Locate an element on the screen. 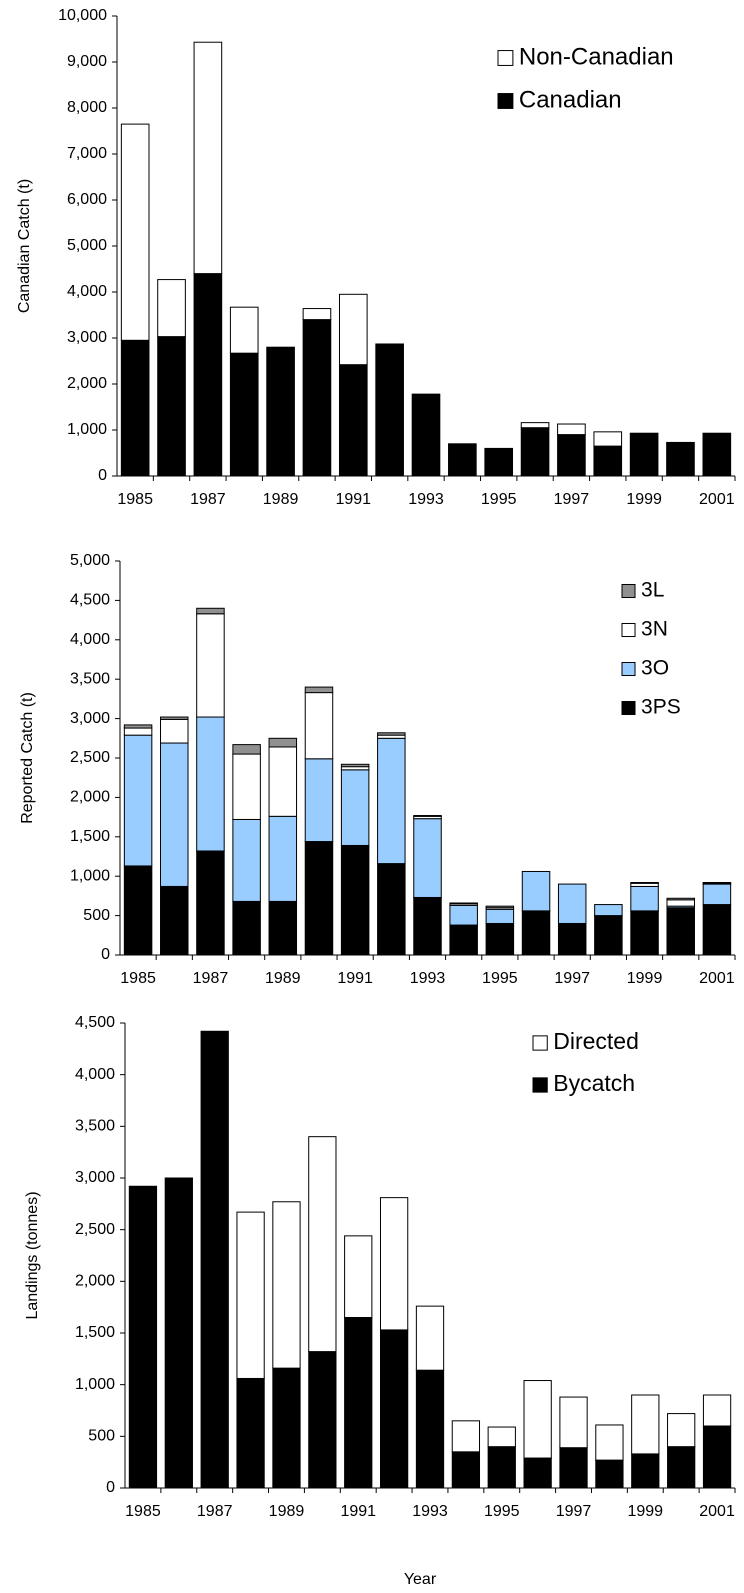 This screenshot has width=744, height=1593. legend-label: Non-Canadian is located at coordinates (596, 56).